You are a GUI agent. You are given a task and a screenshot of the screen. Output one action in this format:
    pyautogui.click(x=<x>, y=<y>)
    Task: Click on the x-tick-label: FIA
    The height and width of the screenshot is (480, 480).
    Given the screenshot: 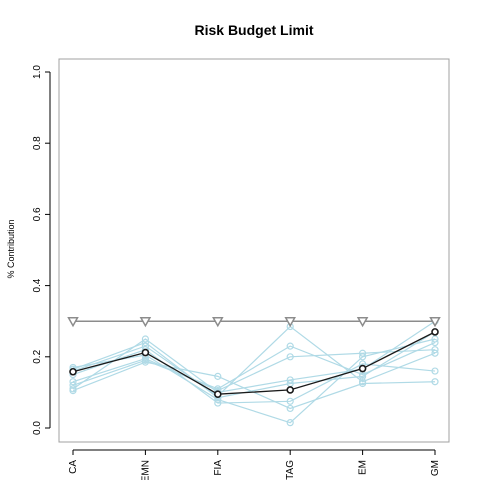 What is the action you would take?
    pyautogui.click(x=218, y=468)
    